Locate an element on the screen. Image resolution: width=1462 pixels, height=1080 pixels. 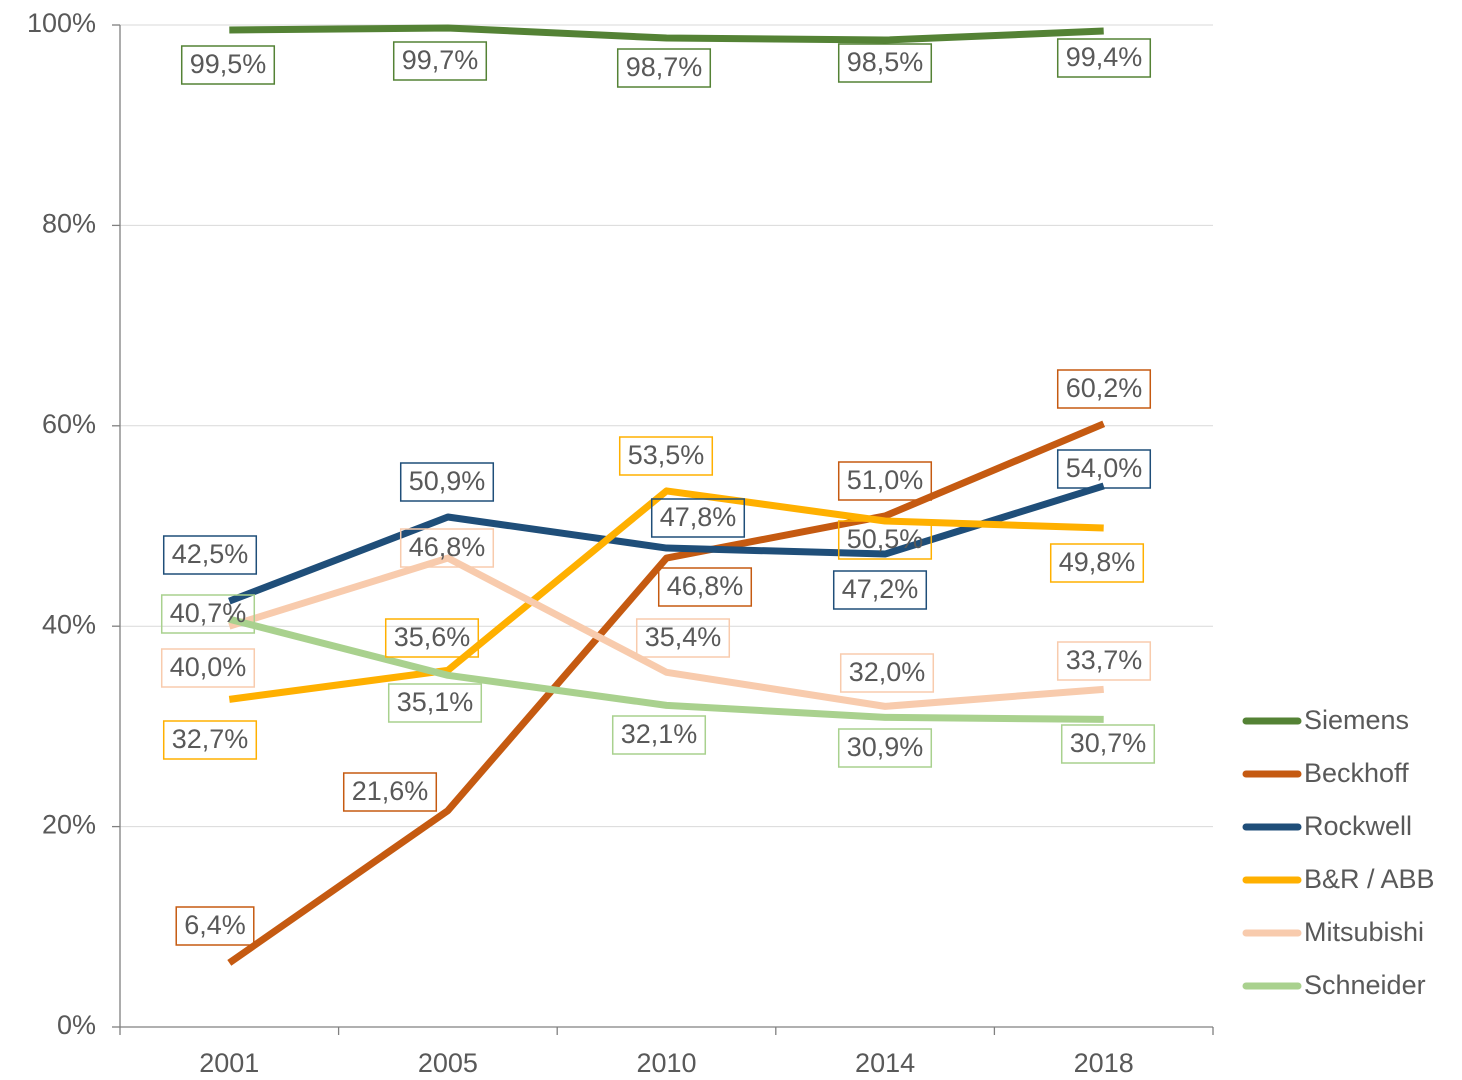
data-label: 35,4% is located at coordinates (683, 637).